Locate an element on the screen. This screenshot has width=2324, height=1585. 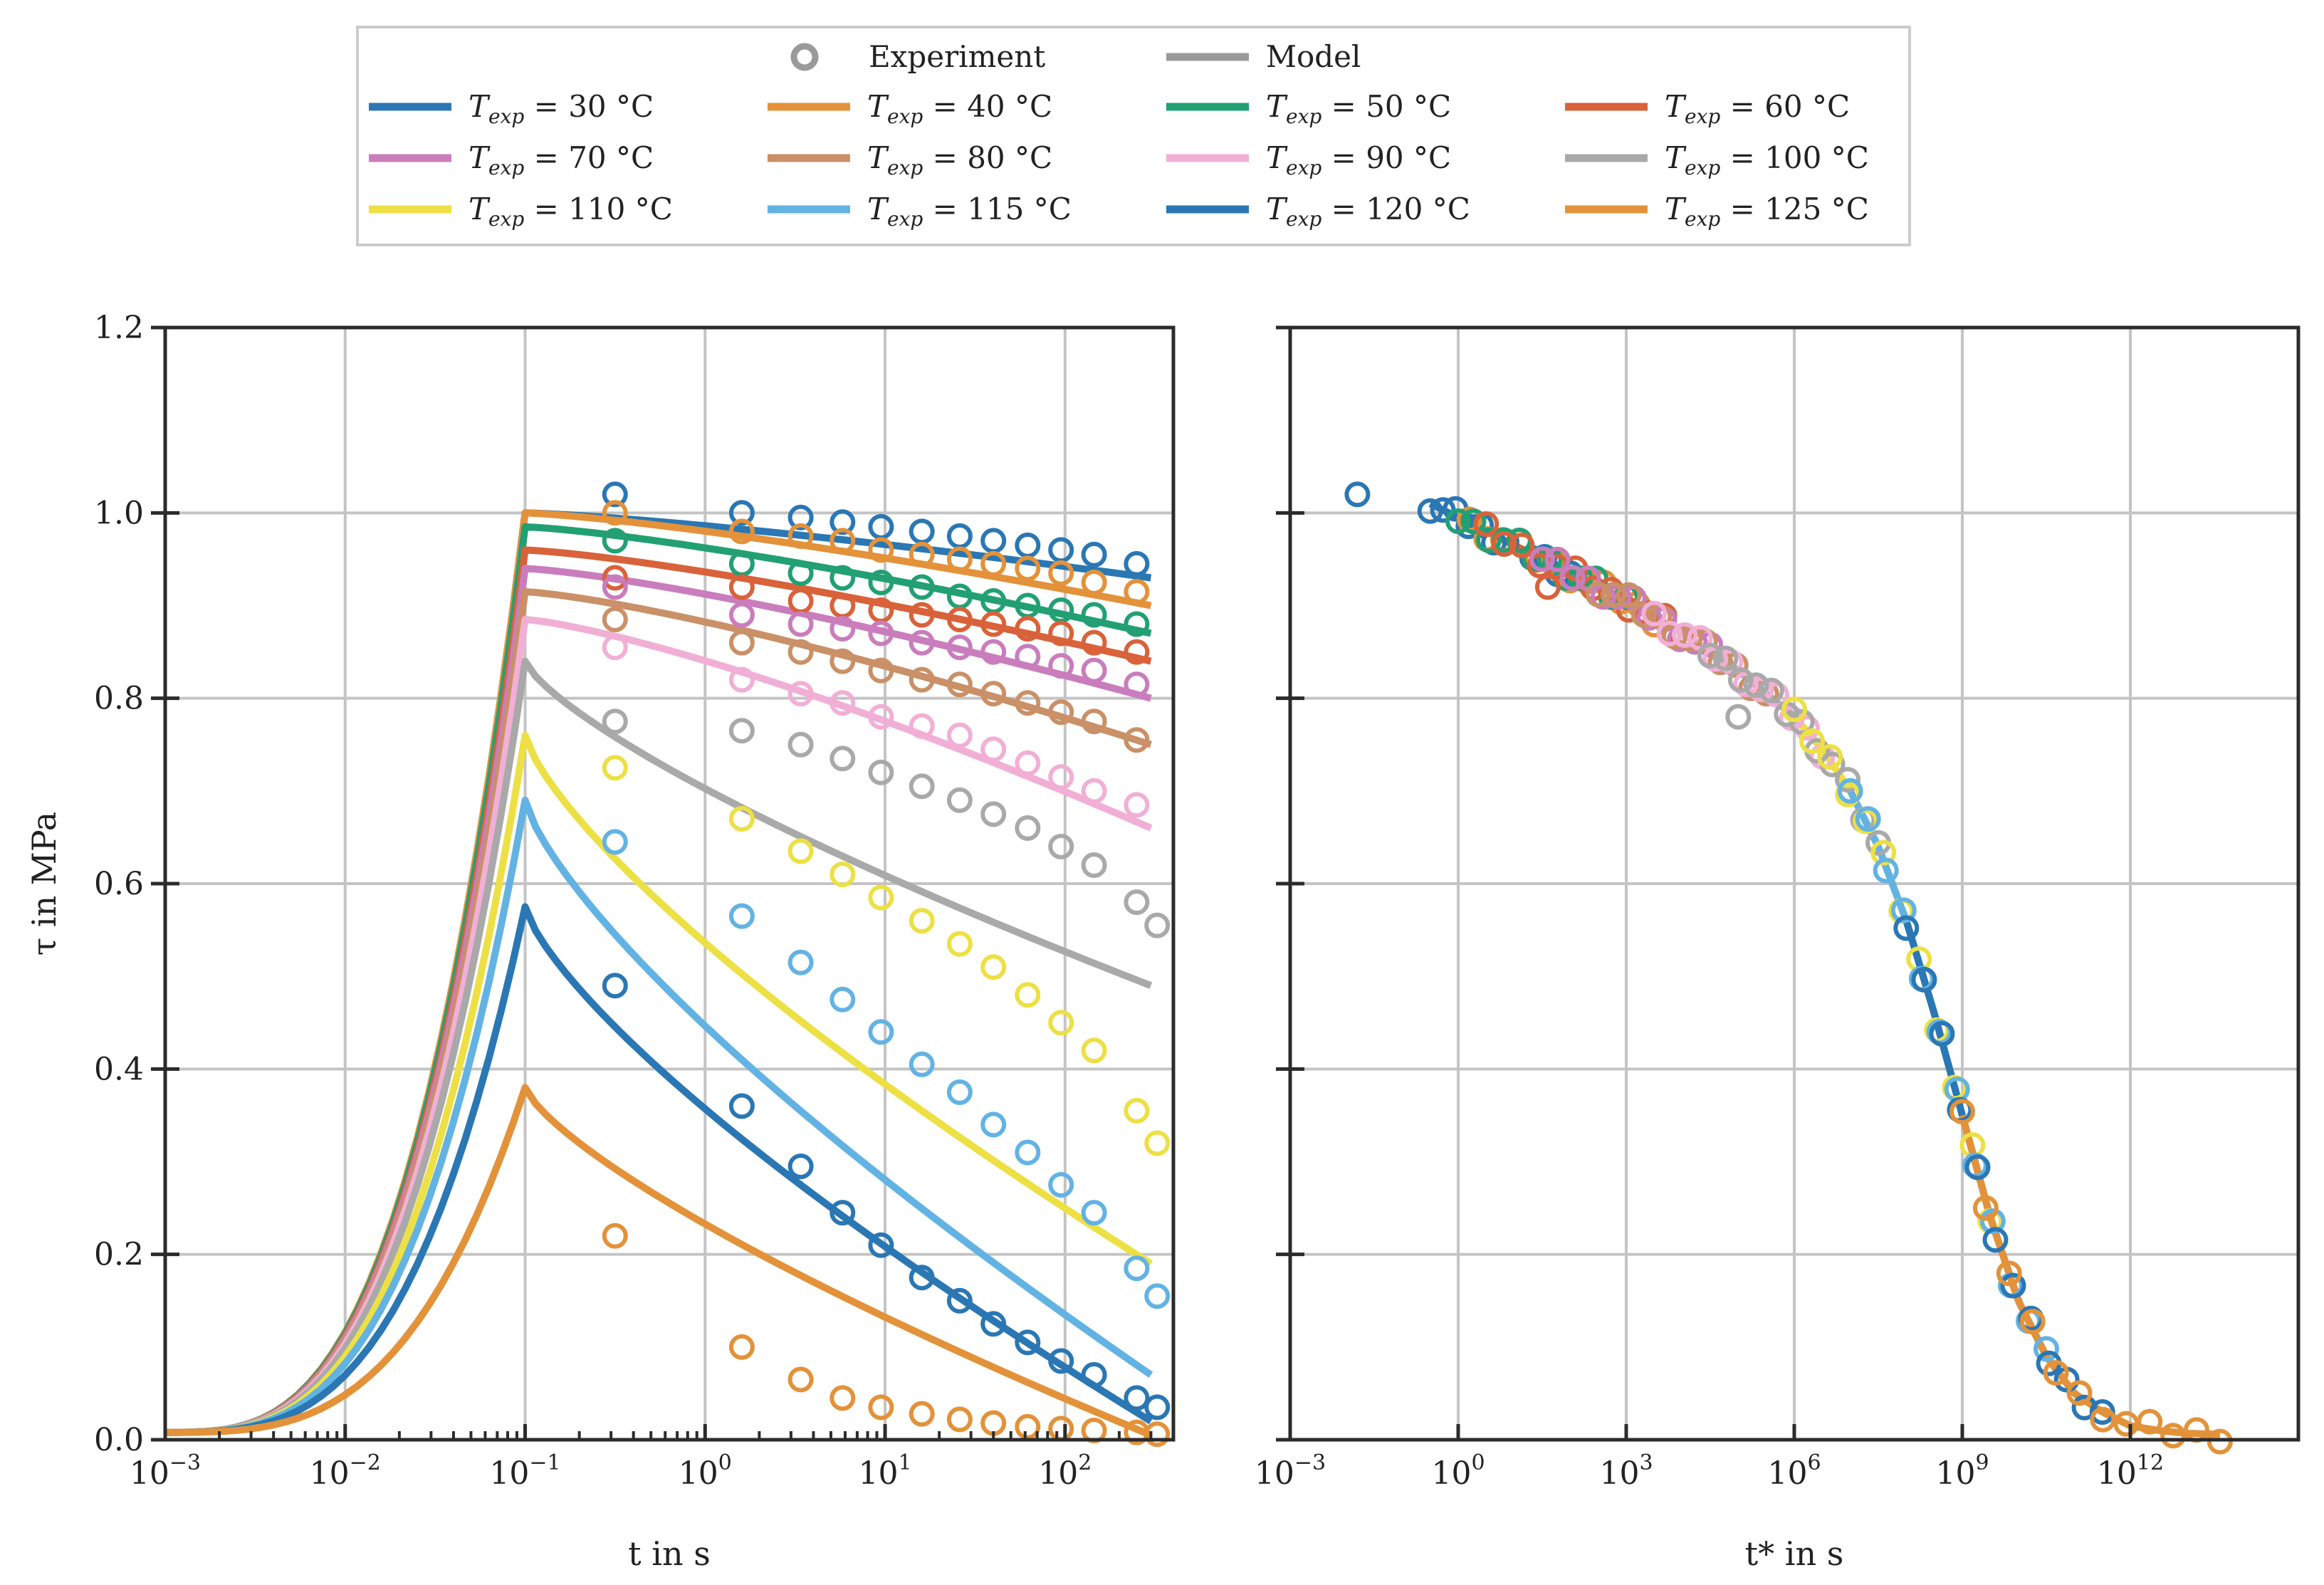
legend-entry-label: Texp = 90 °C is located at coordinates (1358, 159).